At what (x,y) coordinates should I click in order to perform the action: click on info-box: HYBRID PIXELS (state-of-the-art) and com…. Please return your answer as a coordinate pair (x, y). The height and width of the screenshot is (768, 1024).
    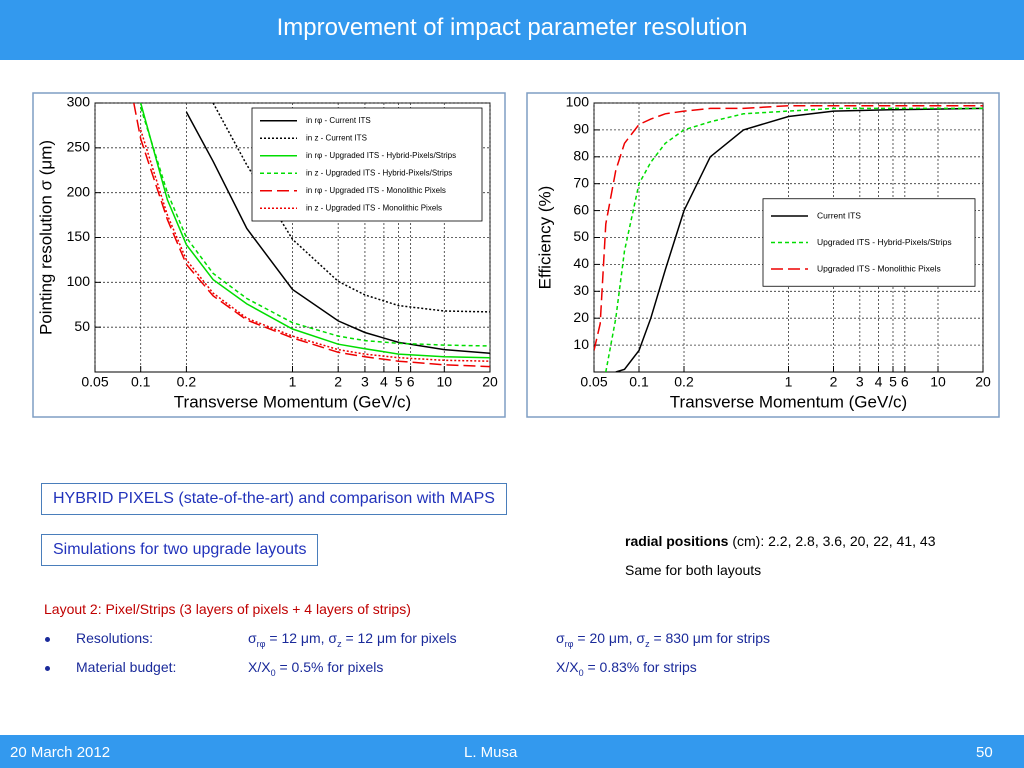
    Looking at the image, I should click on (274, 499).